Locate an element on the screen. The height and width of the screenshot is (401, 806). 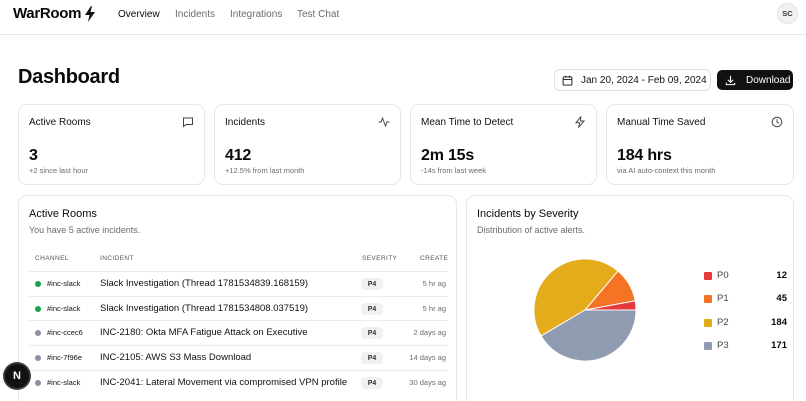
stat-value: 2m 15s is located at coordinates (448, 155).